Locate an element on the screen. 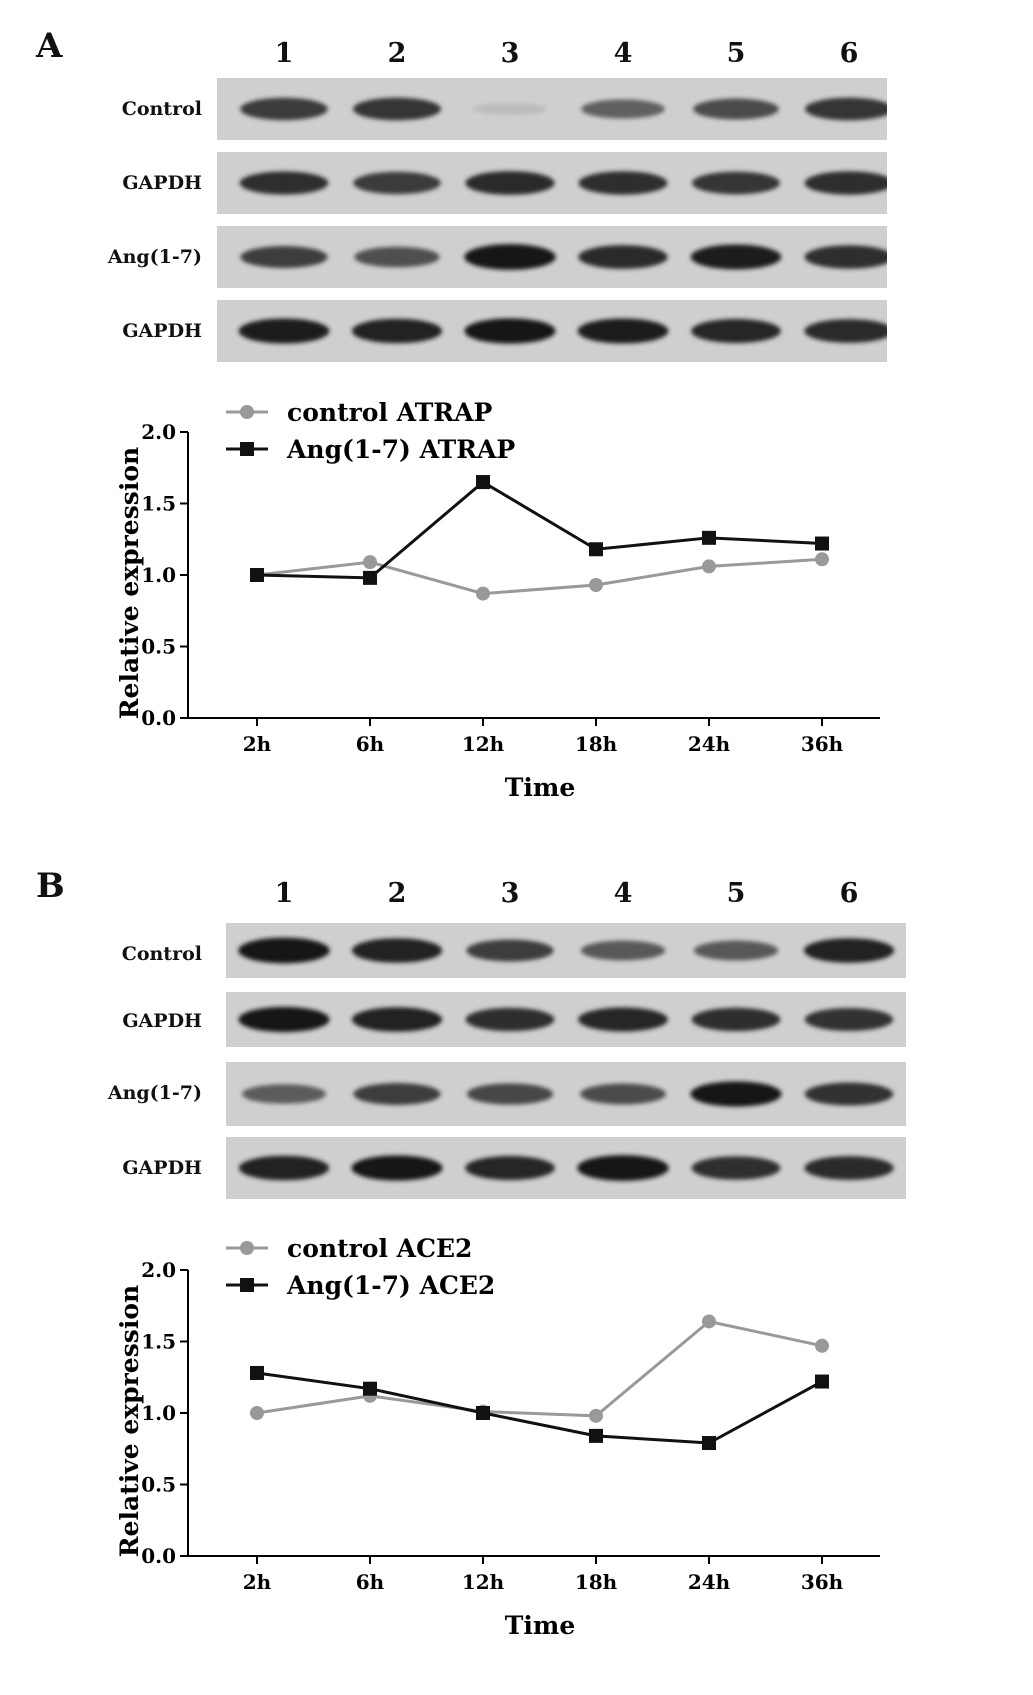  blot-background is located at coordinates (566, 1019).